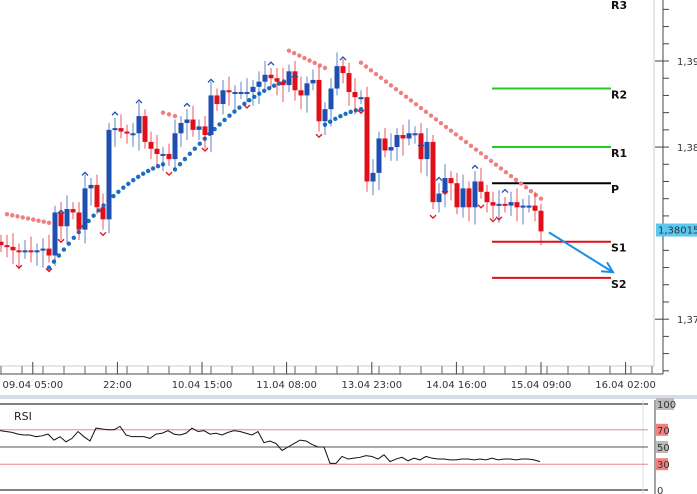 This screenshot has width=697, height=494. Describe the element at coordinates (663, 465) in the screenshot. I see `rsi-tick-label: 30` at that location.